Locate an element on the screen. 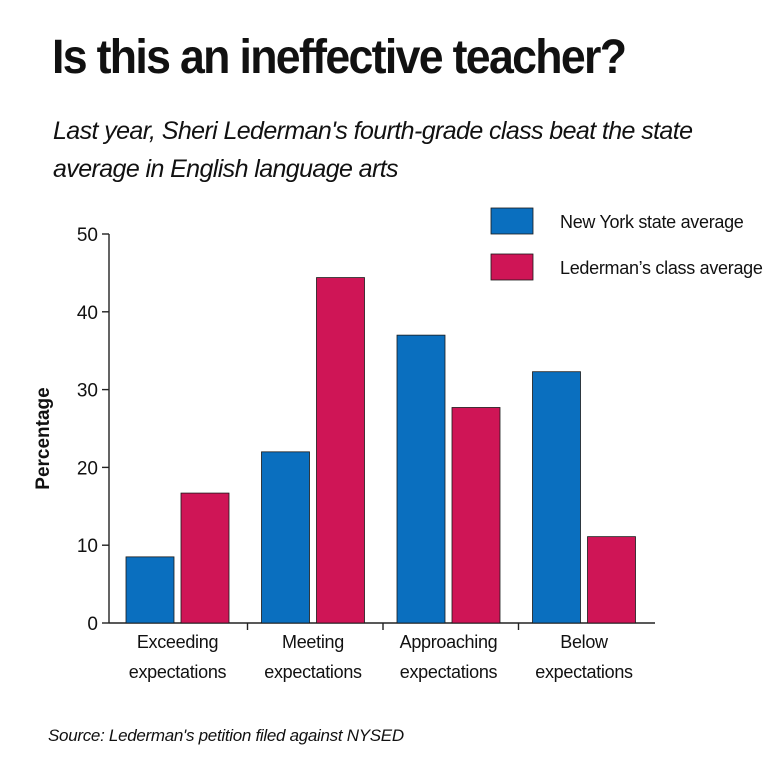  y-tick-label: 10 is located at coordinates (87, 546).